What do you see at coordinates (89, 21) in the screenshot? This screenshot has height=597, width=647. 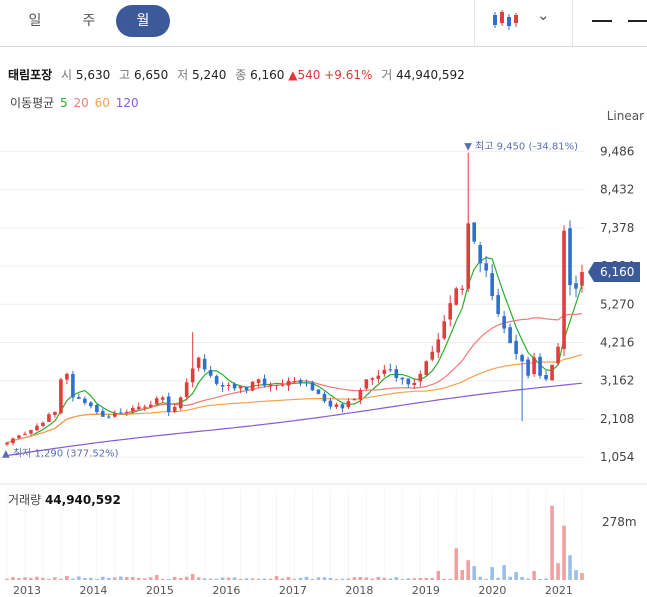 I see `tab-week: 주` at bounding box center [89, 21].